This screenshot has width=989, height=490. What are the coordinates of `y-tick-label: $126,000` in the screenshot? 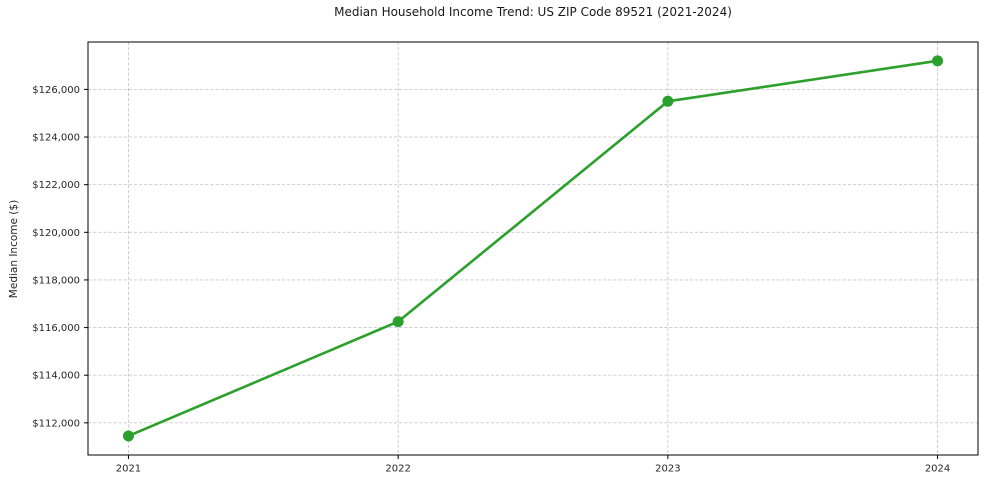 It's located at (56, 90).